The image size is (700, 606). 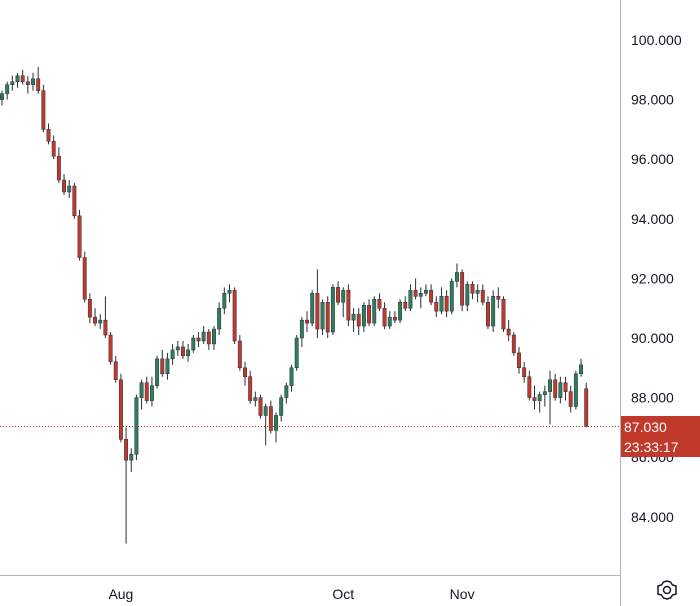 What do you see at coordinates (652, 100) in the screenshot?
I see `y-tick-label: 98.000` at bounding box center [652, 100].